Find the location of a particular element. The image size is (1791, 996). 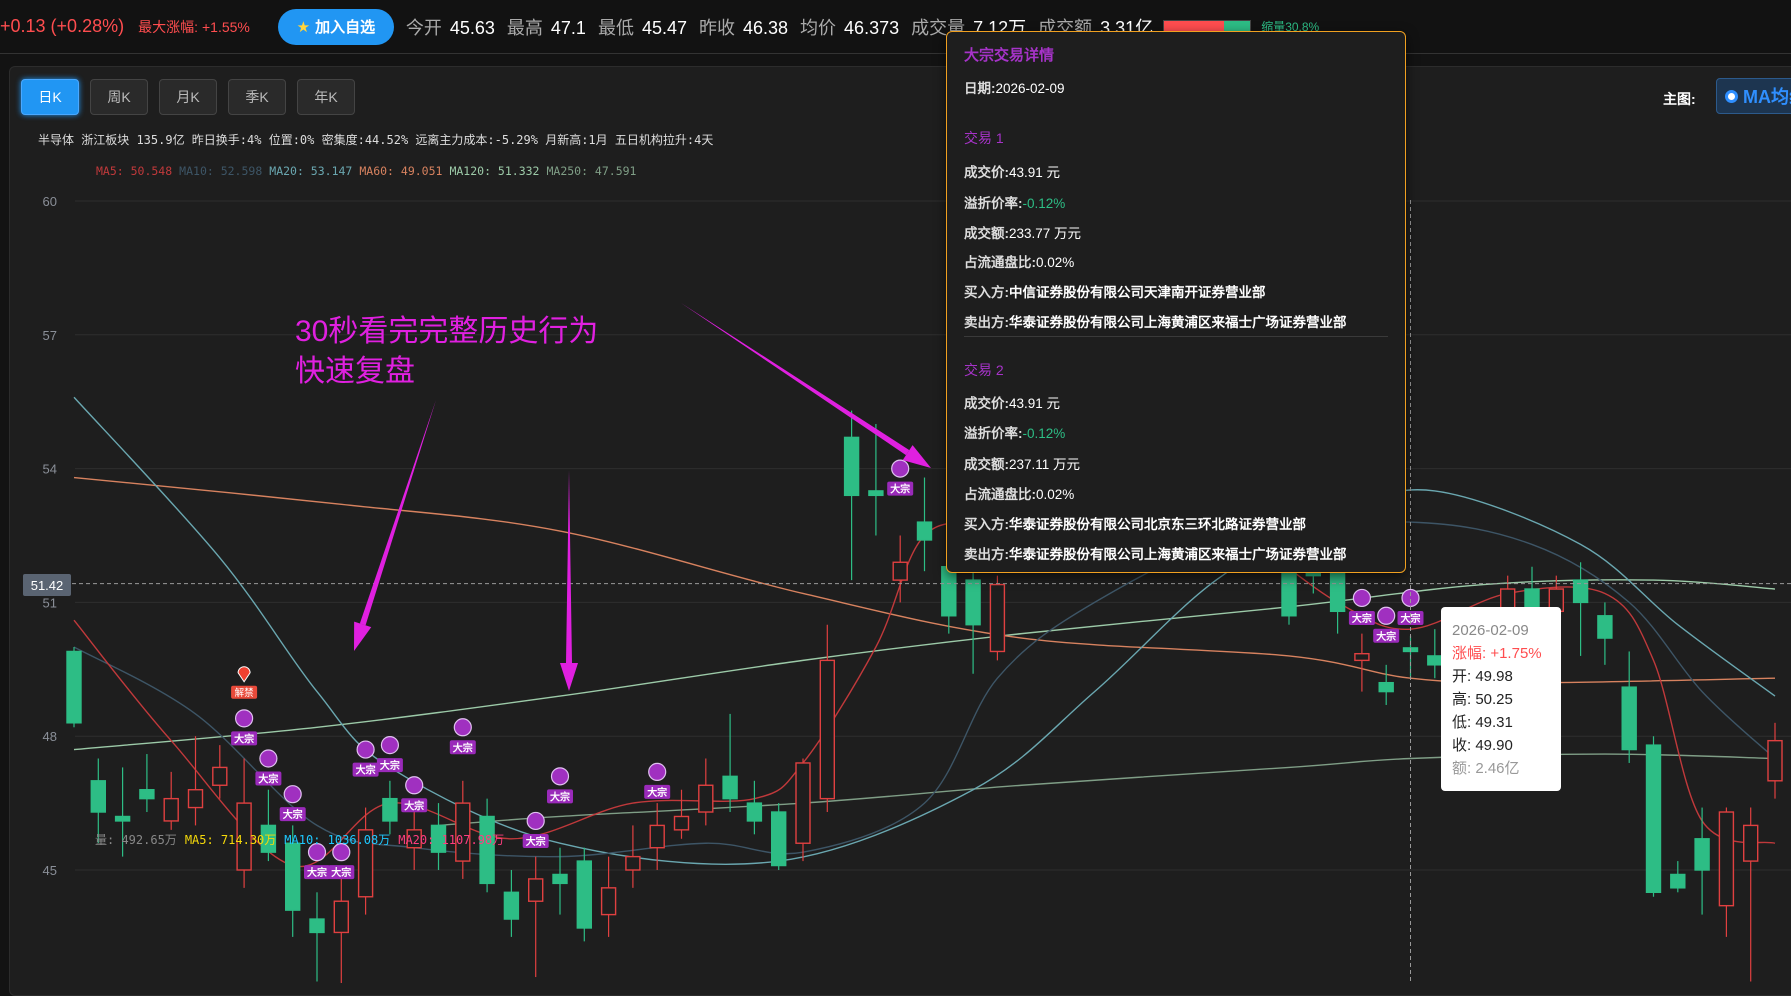

ma-legend-item: MA60: 49.051 is located at coordinates (401, 171).